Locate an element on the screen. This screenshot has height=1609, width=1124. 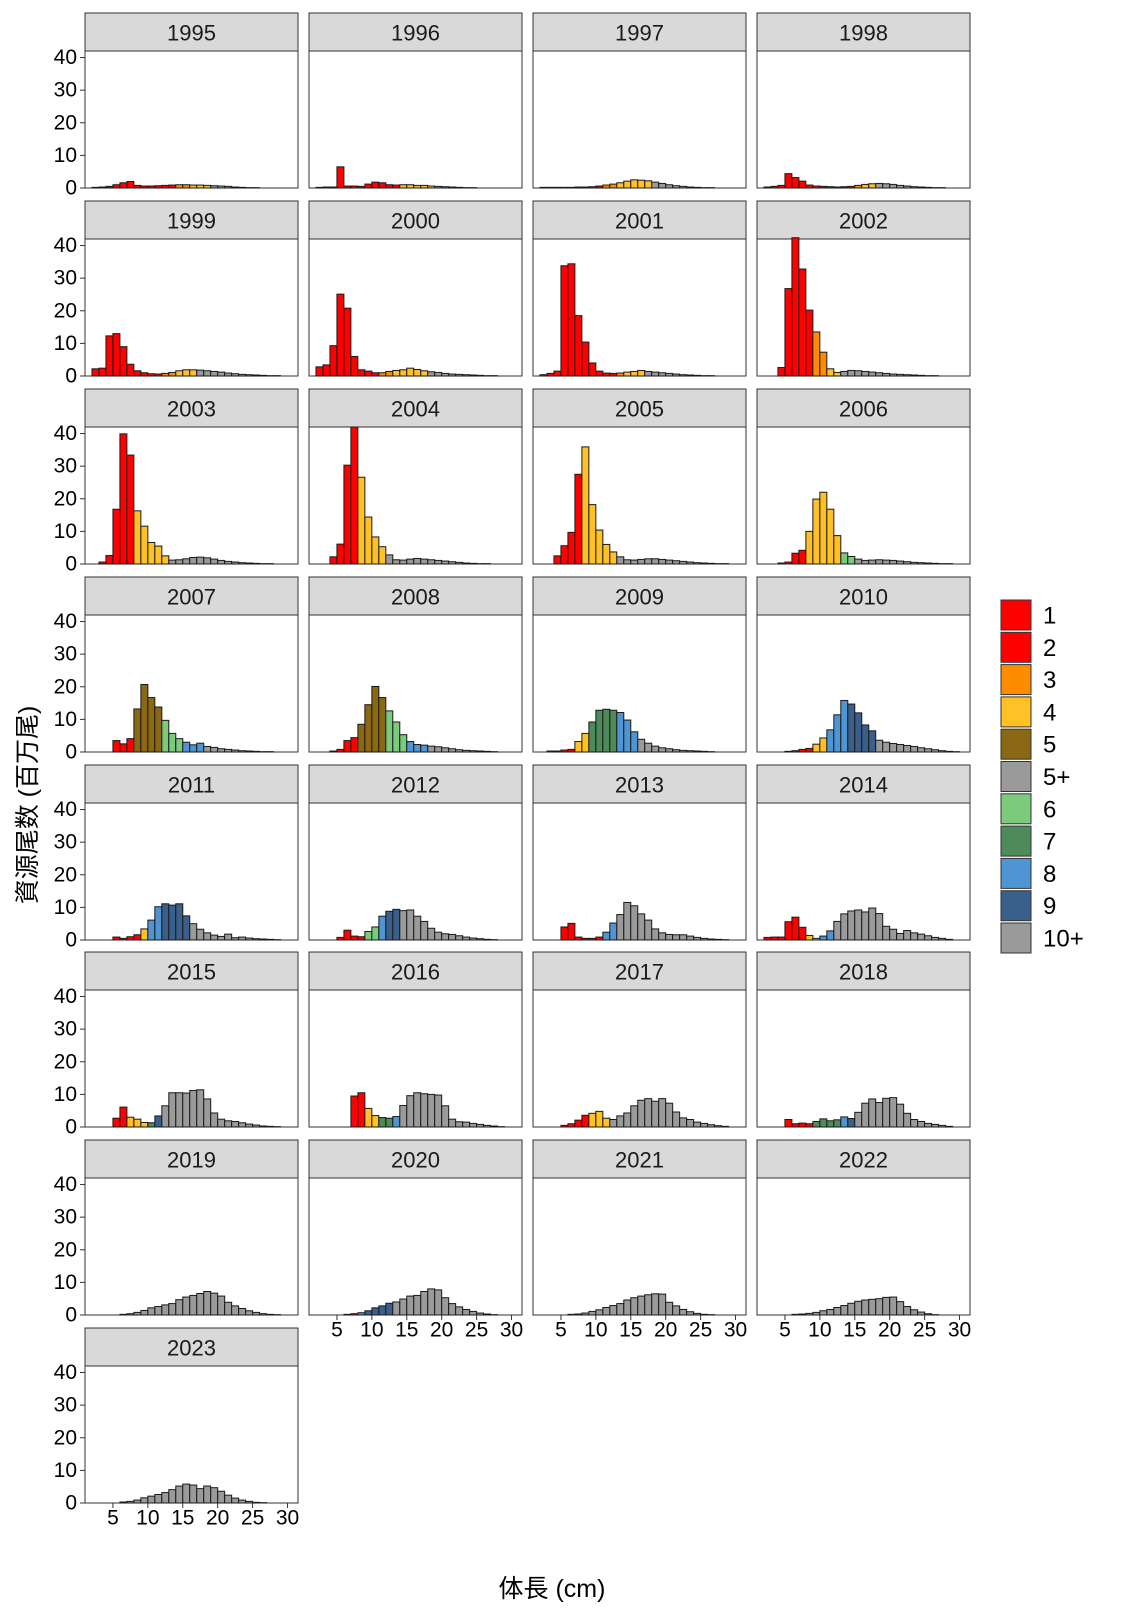
bar-2009-25.5 is located at coordinates (704, 751).